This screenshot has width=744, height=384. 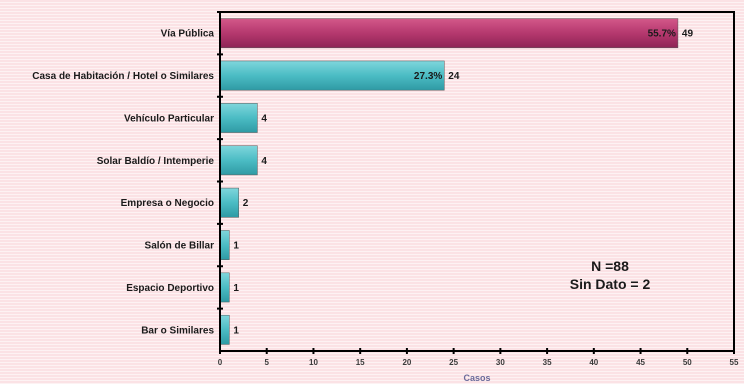 What do you see at coordinates (610, 266) in the screenshot?
I see `sample-size-annotation: N =88` at bounding box center [610, 266].